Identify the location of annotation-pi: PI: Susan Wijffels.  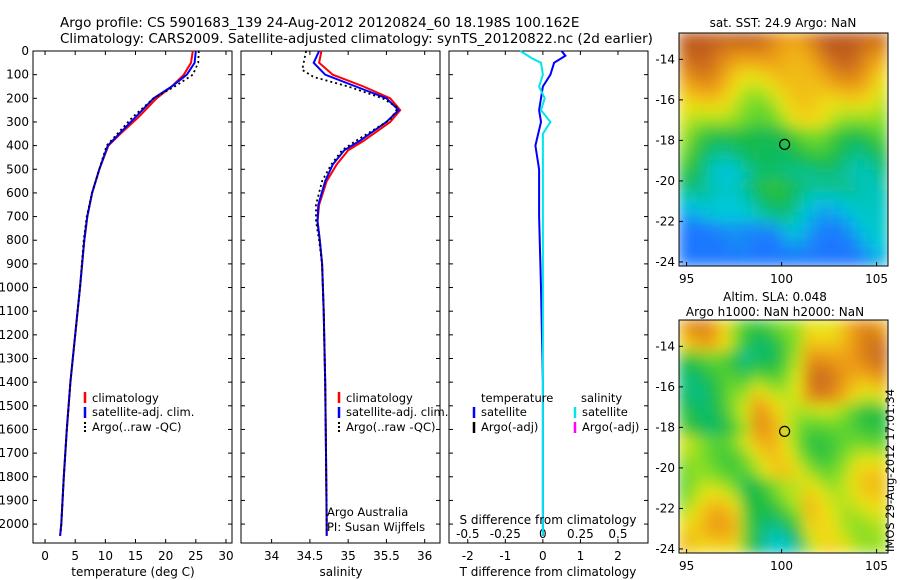
(376, 527).